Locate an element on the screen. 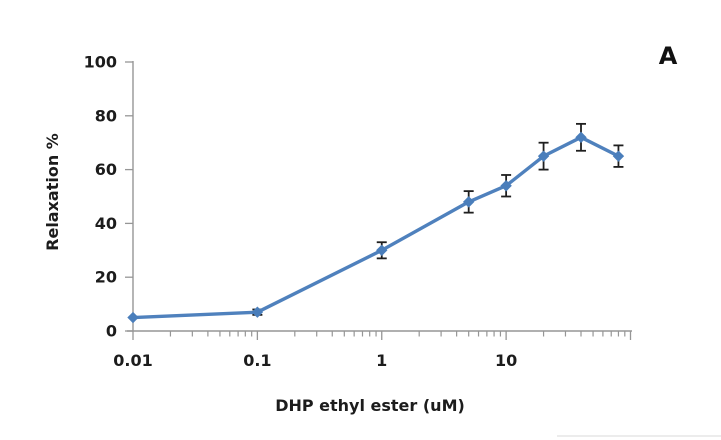  x-axis-title: DHP ethyl ester (uM) is located at coordinates (370, 405).